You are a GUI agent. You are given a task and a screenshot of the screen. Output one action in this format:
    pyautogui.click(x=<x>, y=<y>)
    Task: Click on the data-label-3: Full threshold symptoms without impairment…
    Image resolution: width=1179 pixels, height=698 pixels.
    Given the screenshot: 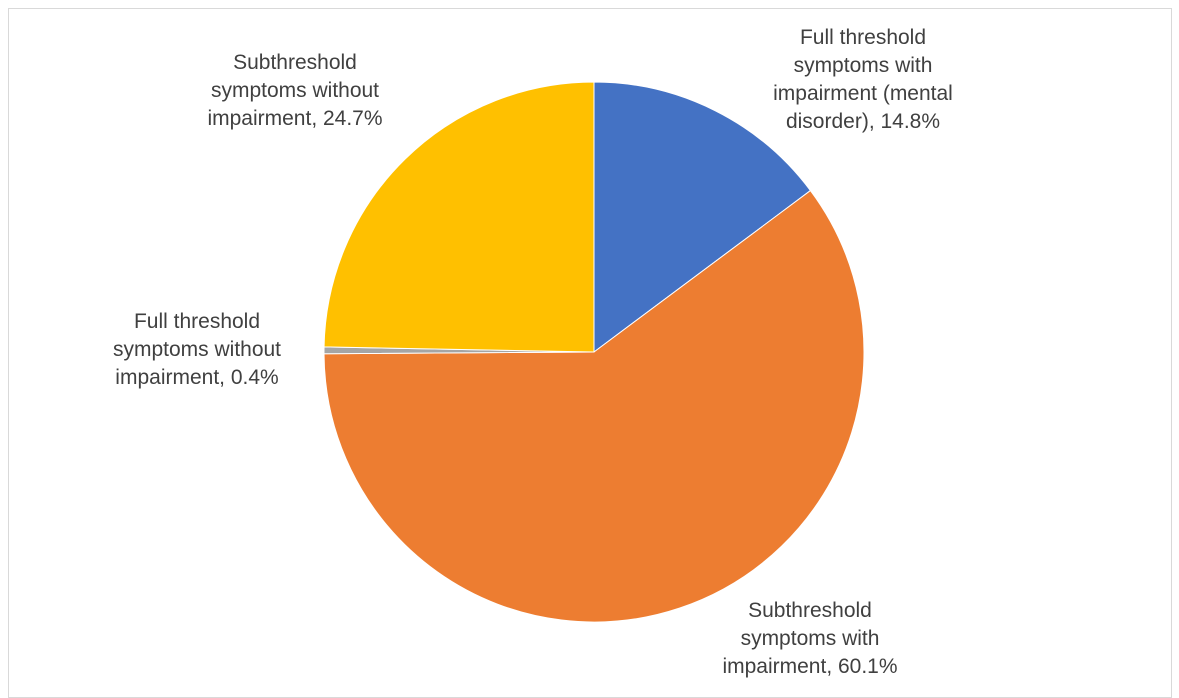 What is the action you would take?
    pyautogui.click(x=197, y=349)
    